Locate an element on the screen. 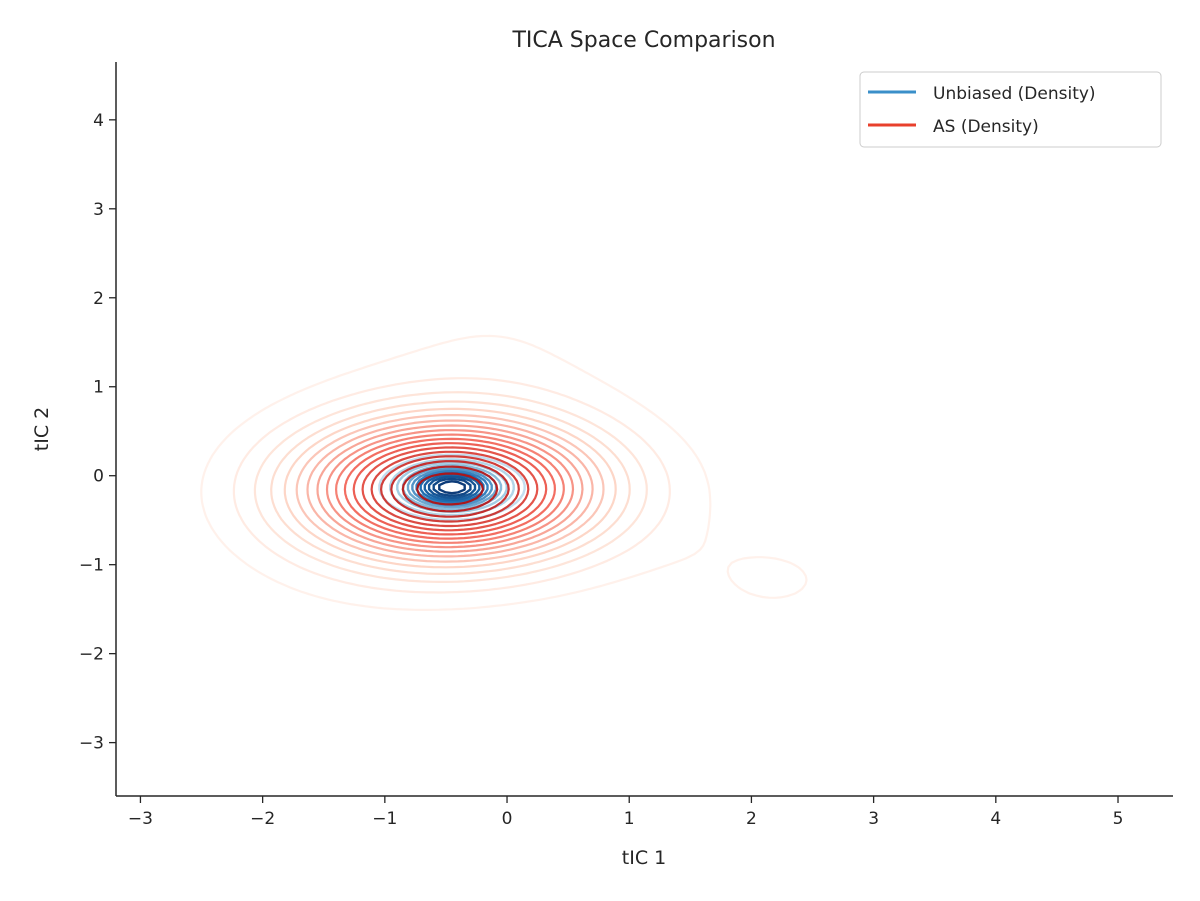  y-tick-label: 4 is located at coordinates (98, 121).